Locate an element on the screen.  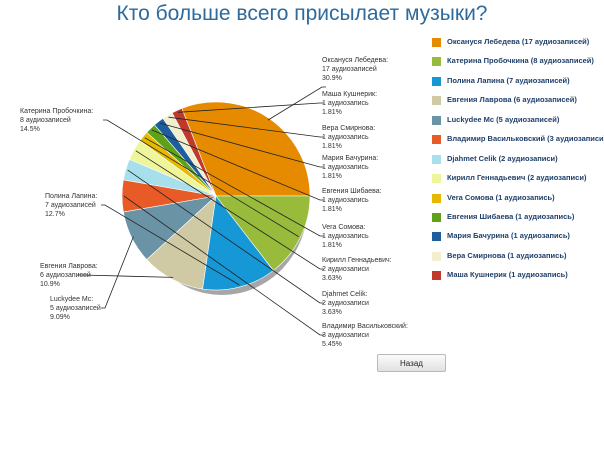
legend-item-bachurina: Мария Бачурина (1 аудиозапись) is located at coordinates (518, 237).